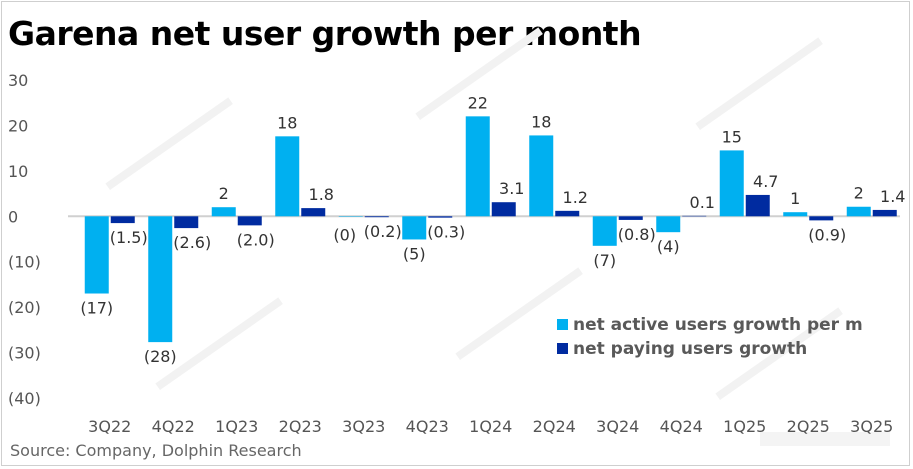 This screenshot has width=913, height=469. Describe the element at coordinates (256, 239) in the screenshot. I see `data-label: (2.0)` at that location.